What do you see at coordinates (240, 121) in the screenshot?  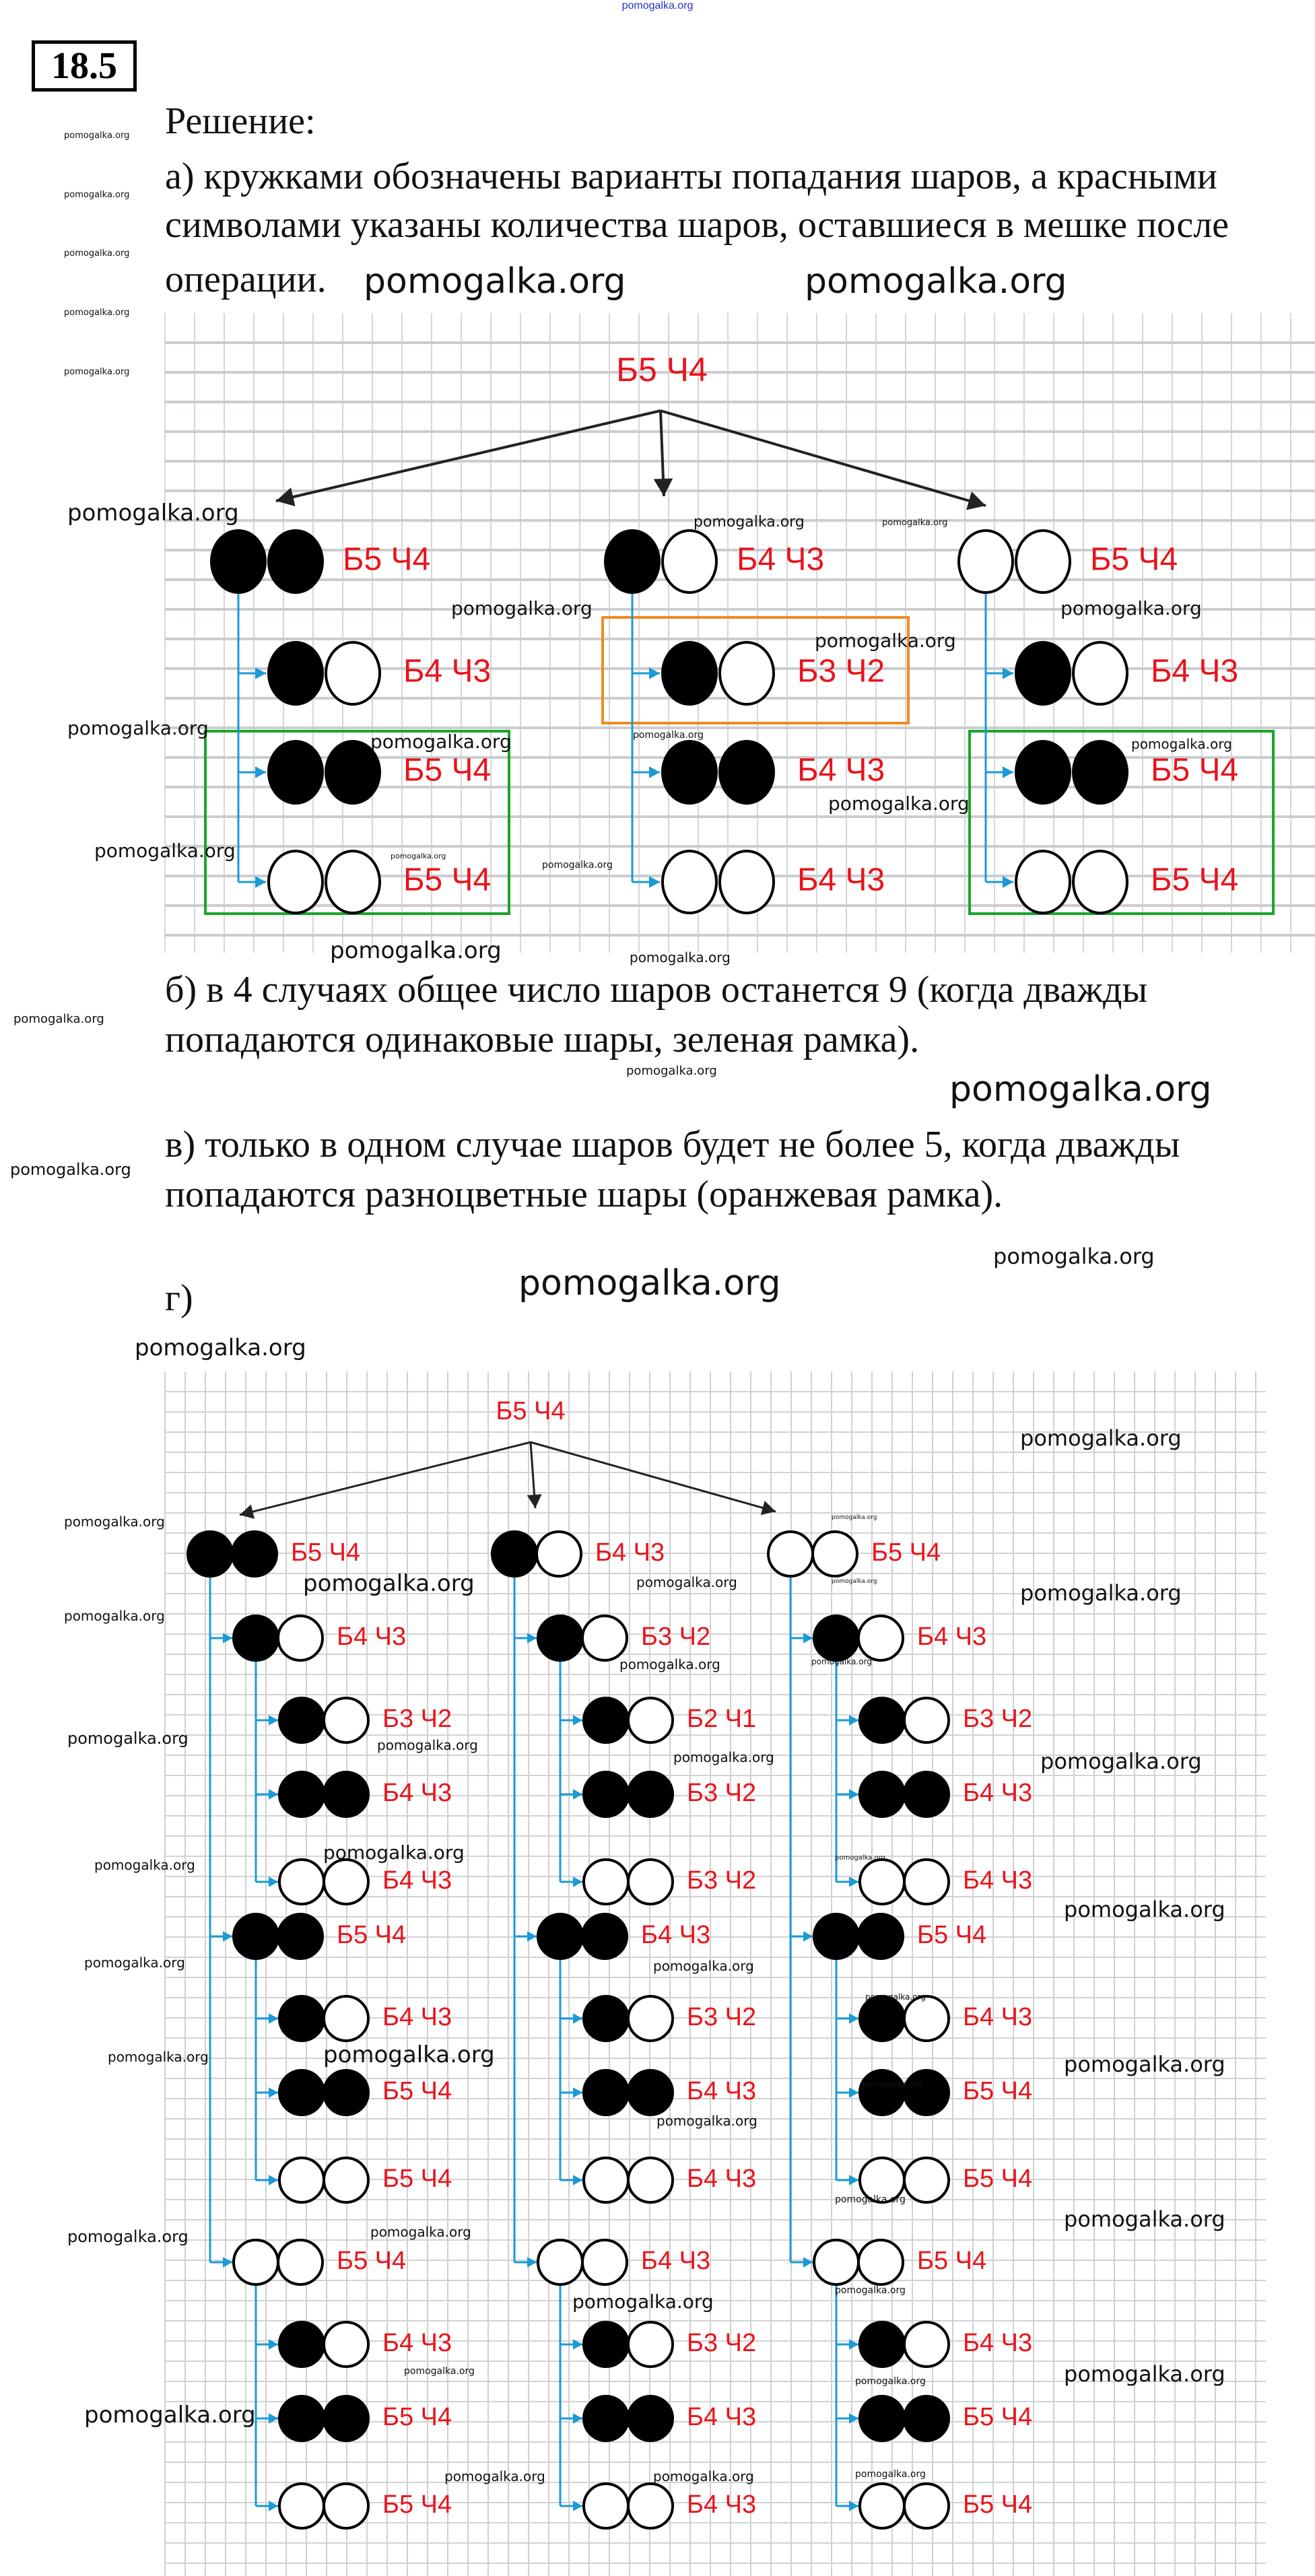 I see `solution-heading: Решение:` at bounding box center [240, 121].